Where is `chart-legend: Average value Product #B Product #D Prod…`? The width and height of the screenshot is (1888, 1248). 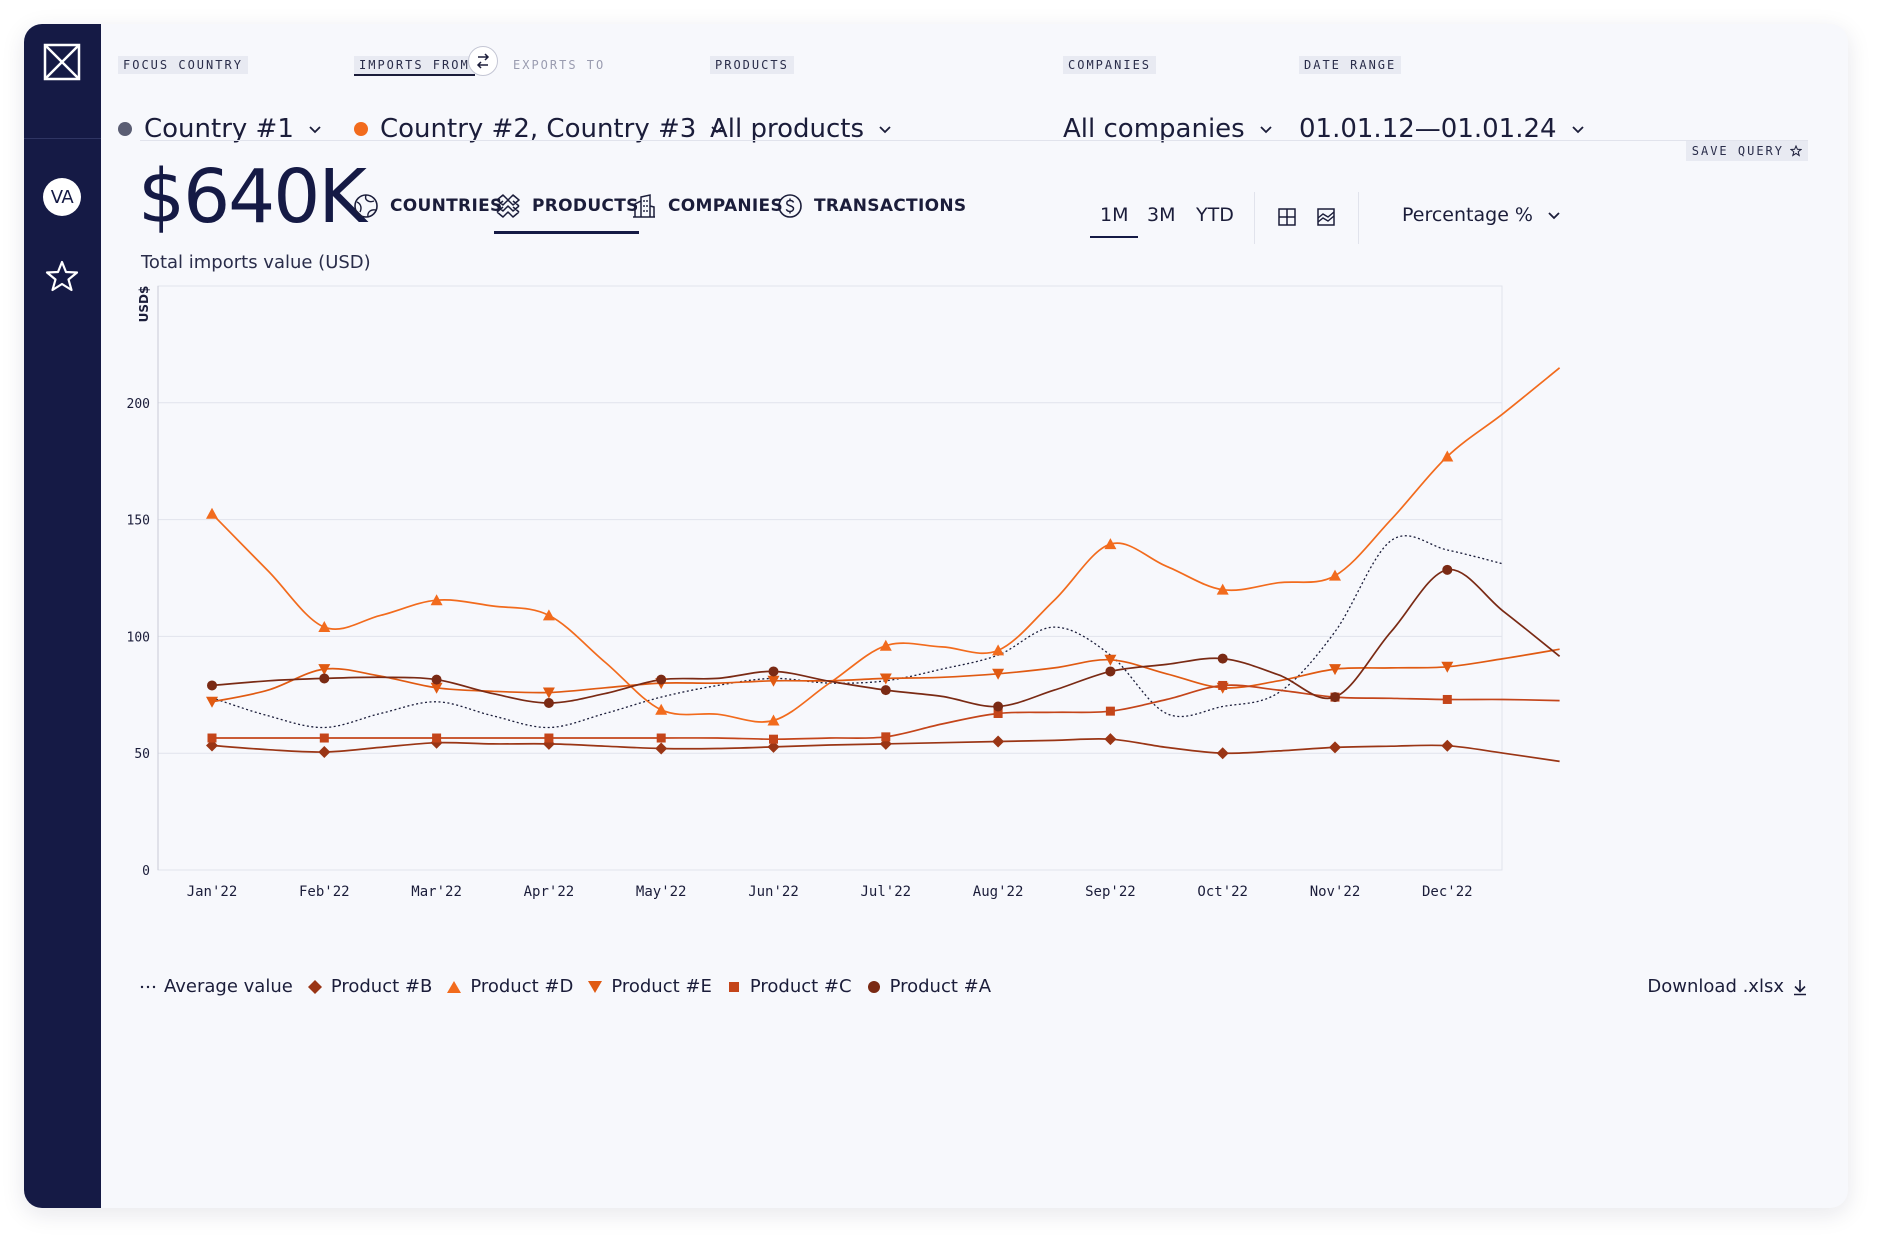 chart-legend: Average value Product #B Product #D Prod… is located at coordinates (572, 986).